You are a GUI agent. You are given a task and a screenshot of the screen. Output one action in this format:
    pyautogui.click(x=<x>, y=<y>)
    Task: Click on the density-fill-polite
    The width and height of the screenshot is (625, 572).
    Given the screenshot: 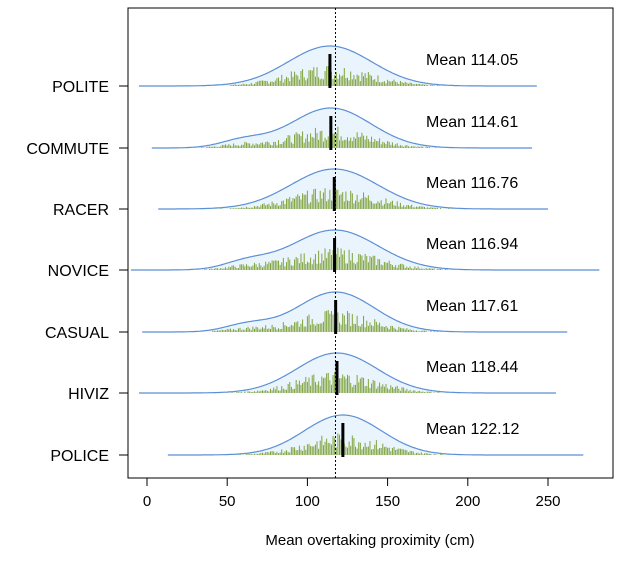 What is the action you would take?
    pyautogui.click(x=337, y=66)
    